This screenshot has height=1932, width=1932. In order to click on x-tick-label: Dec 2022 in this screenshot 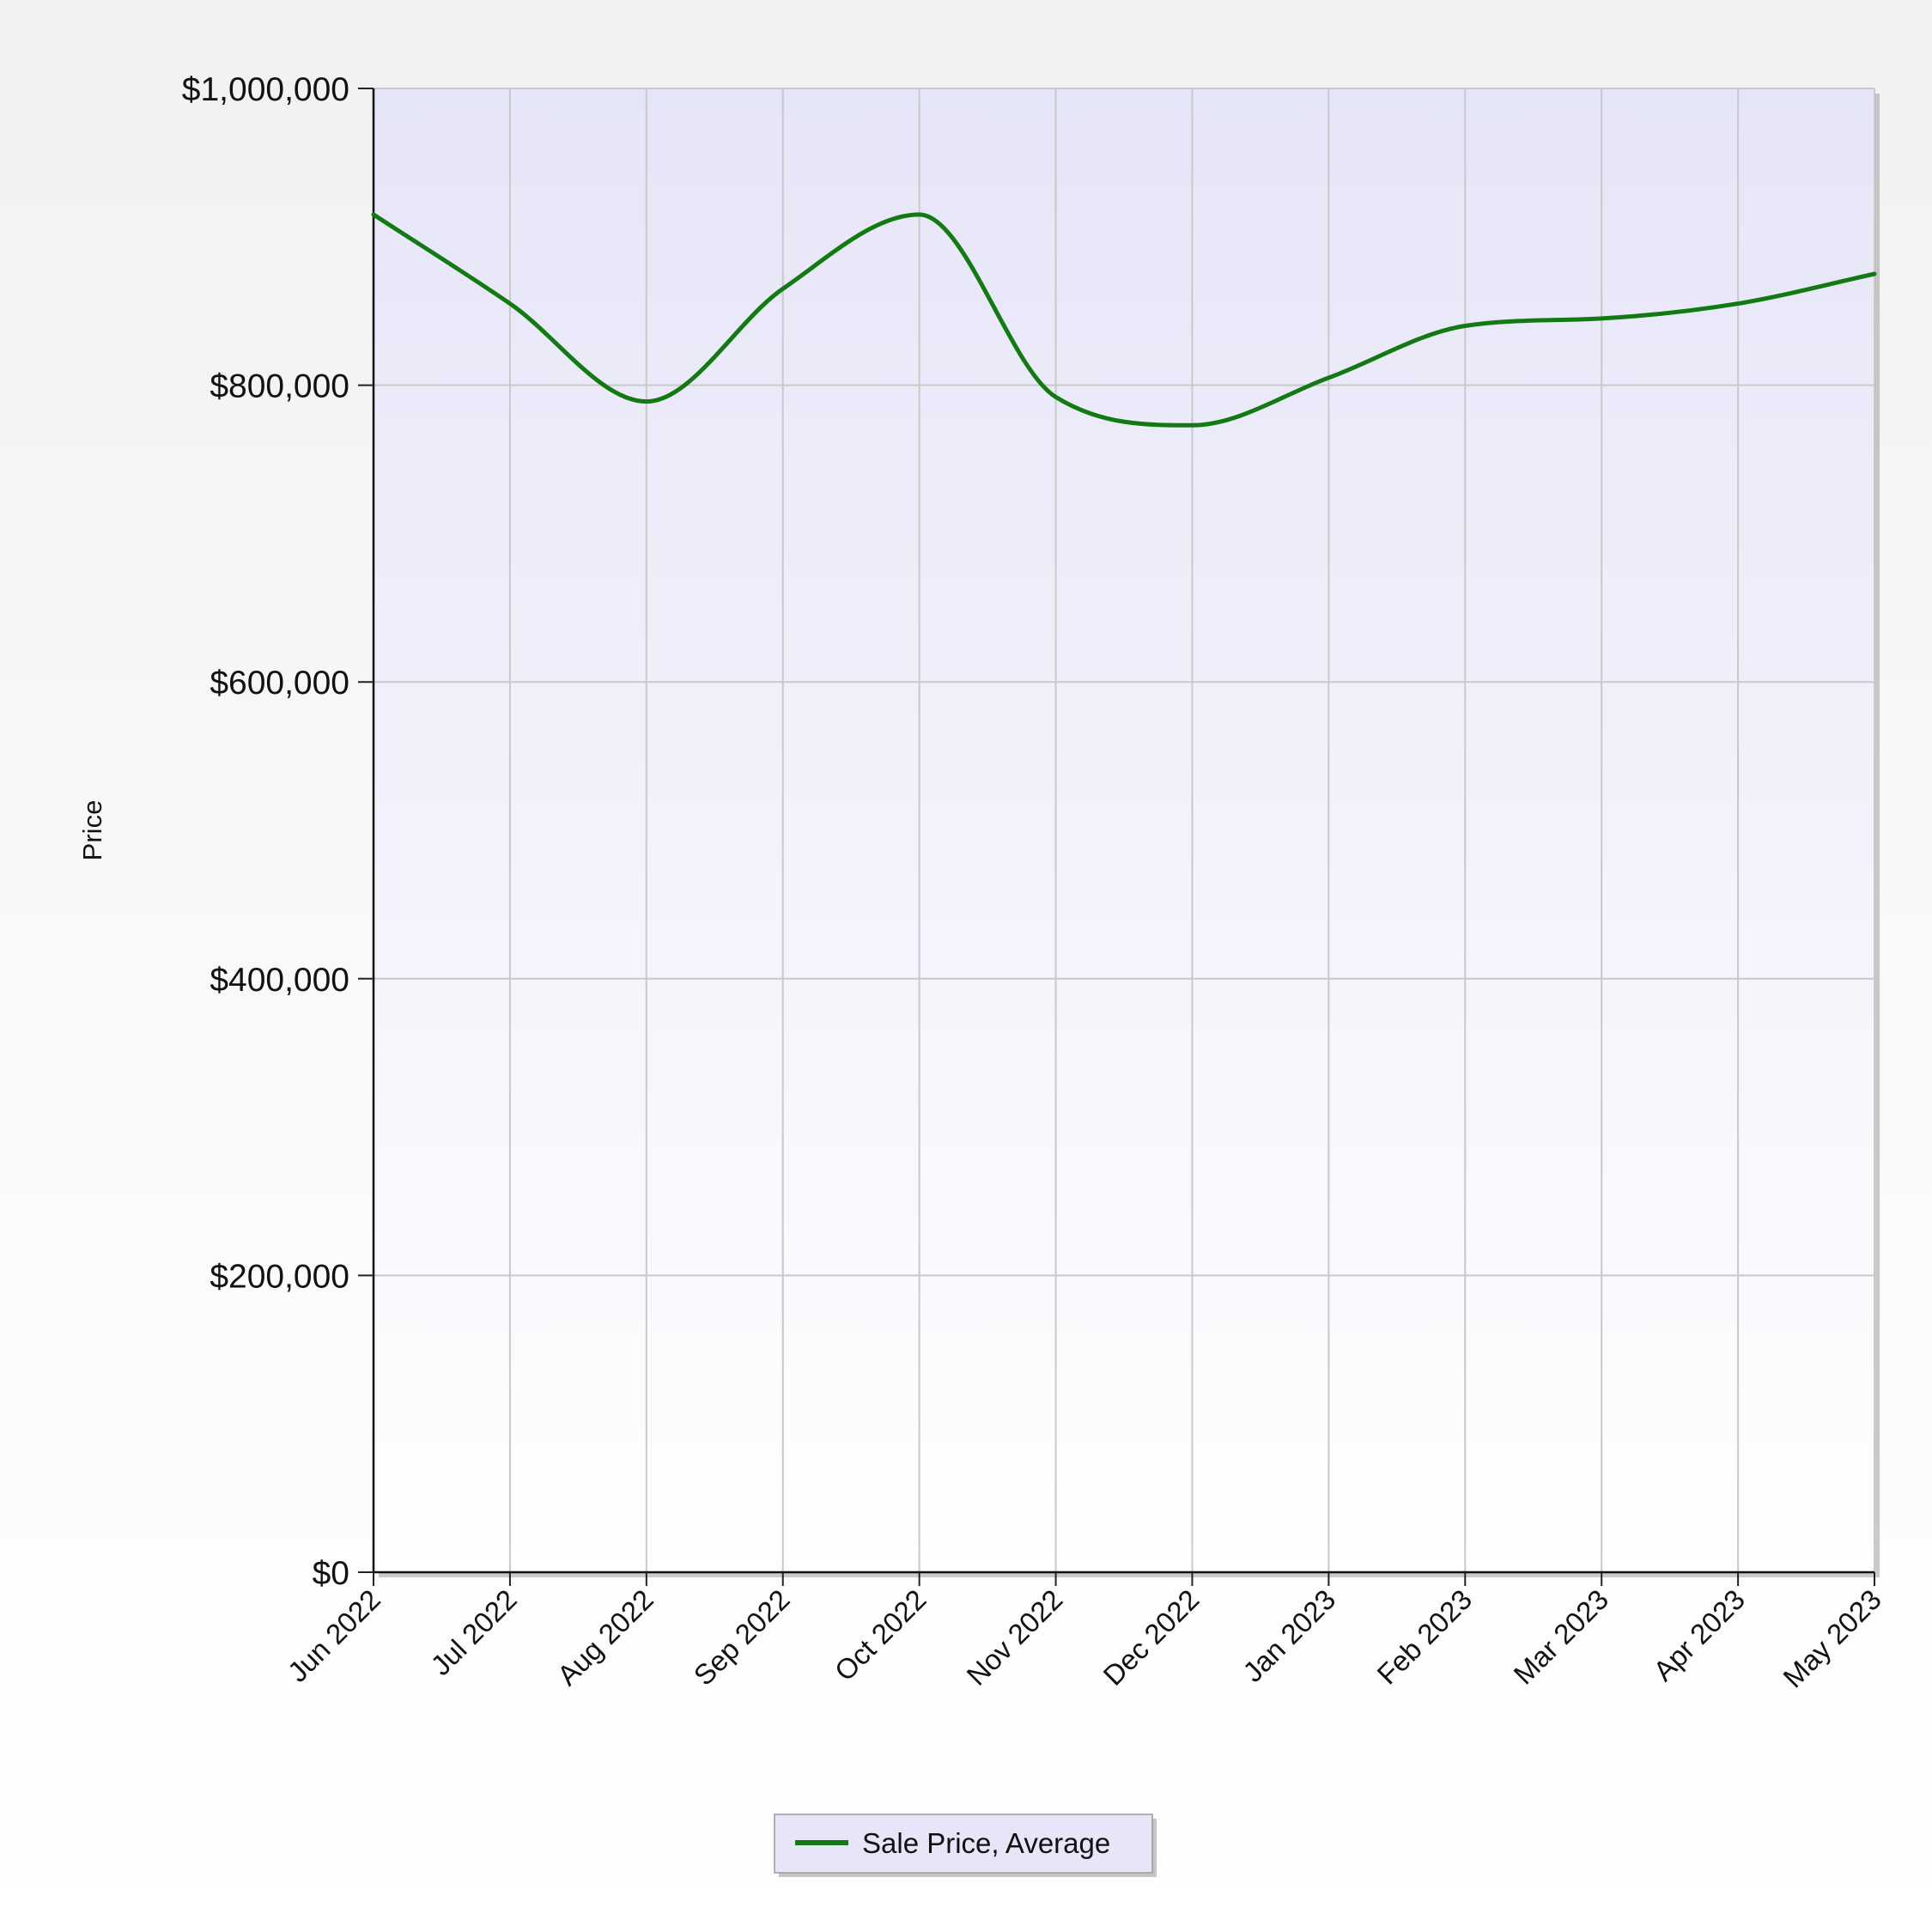, I will do `click(1151, 1638)`.